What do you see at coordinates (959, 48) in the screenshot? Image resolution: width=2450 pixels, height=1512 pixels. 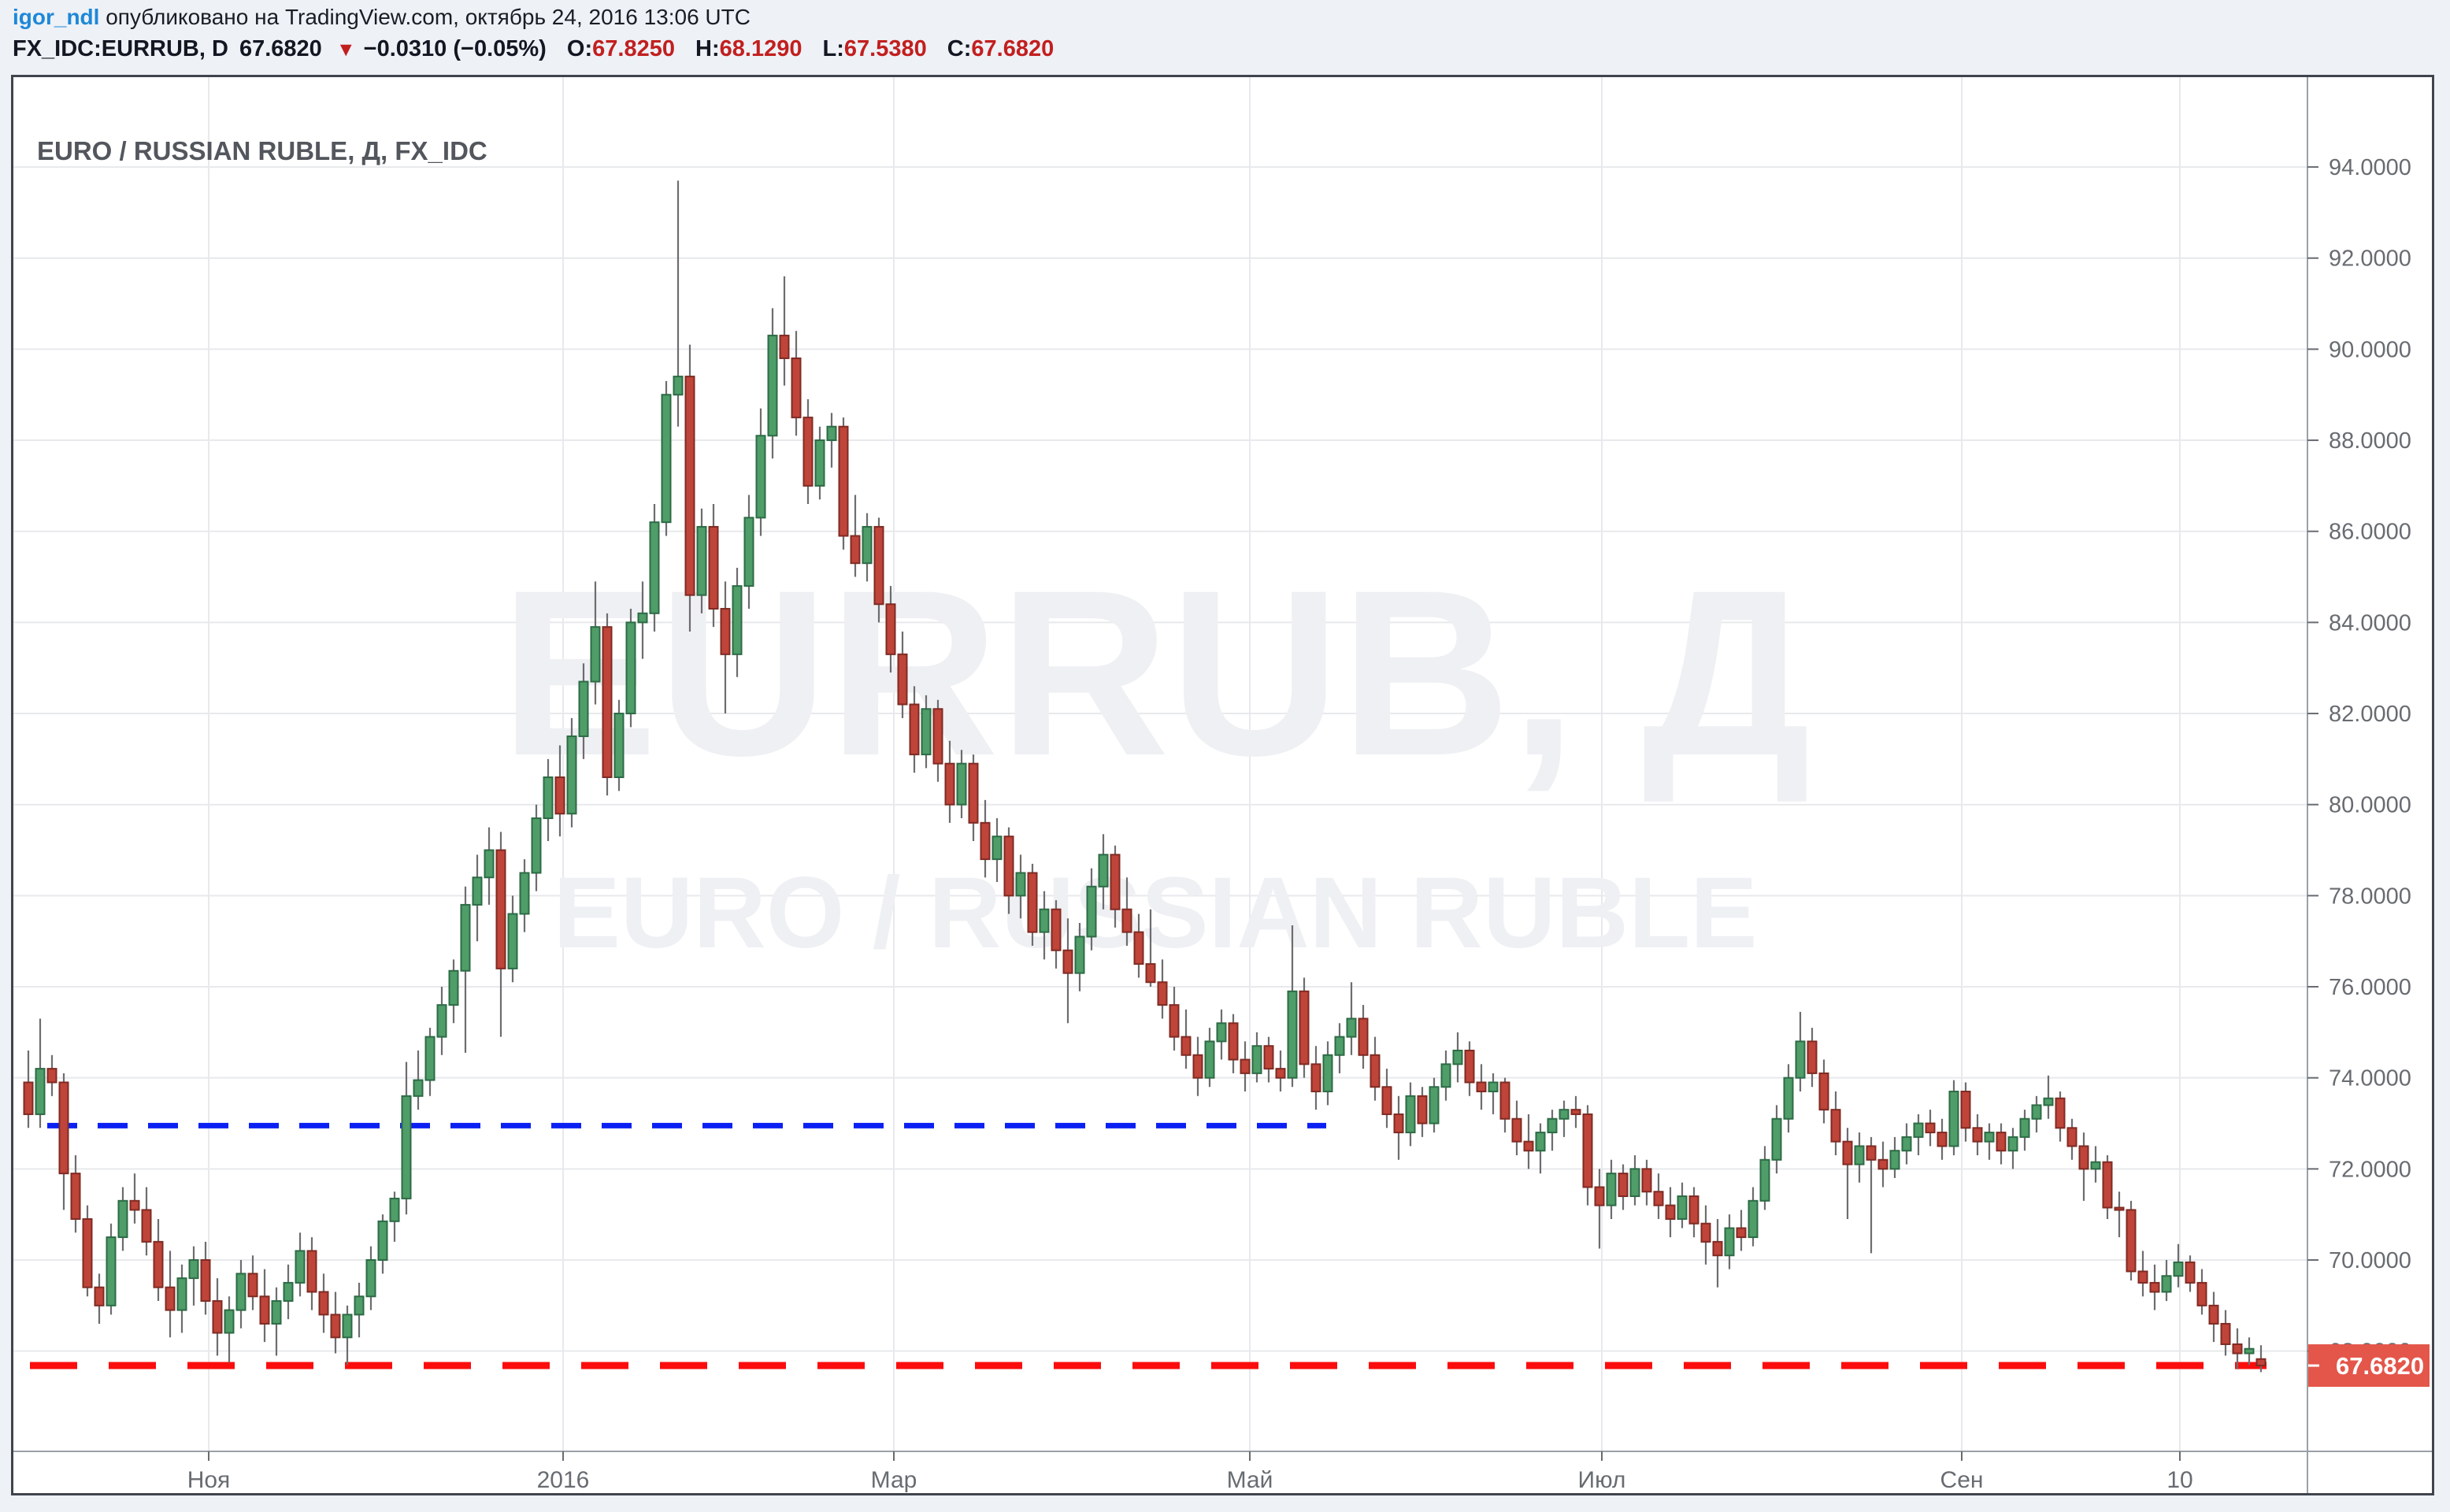 I see `close-label: C:` at bounding box center [959, 48].